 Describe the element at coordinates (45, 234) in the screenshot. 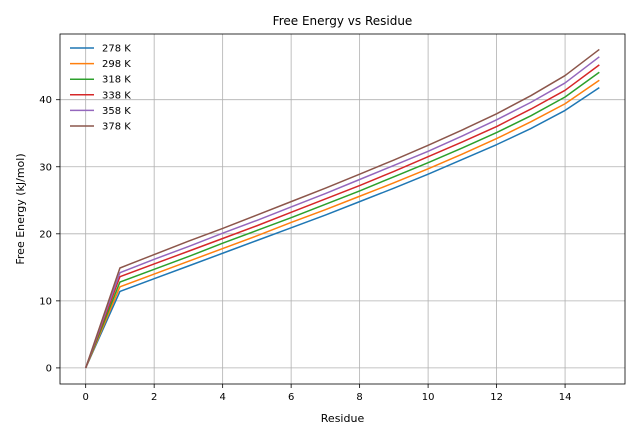

I see `y-tick-label: 20` at that location.